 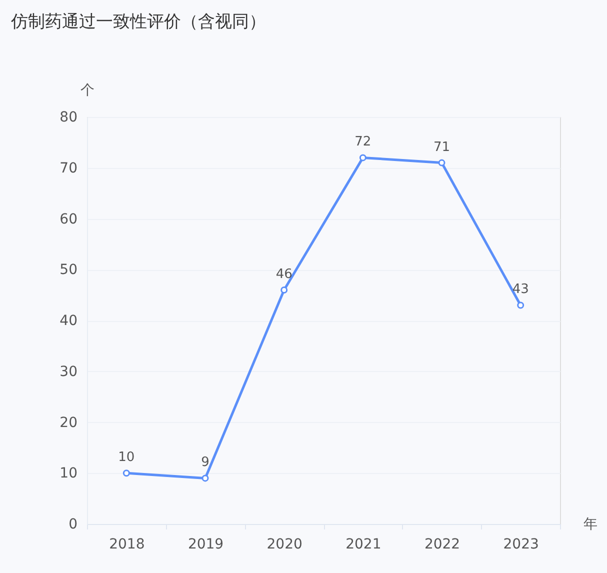 What do you see at coordinates (591, 524) in the screenshot?
I see `x-axis-title: 年` at bounding box center [591, 524].